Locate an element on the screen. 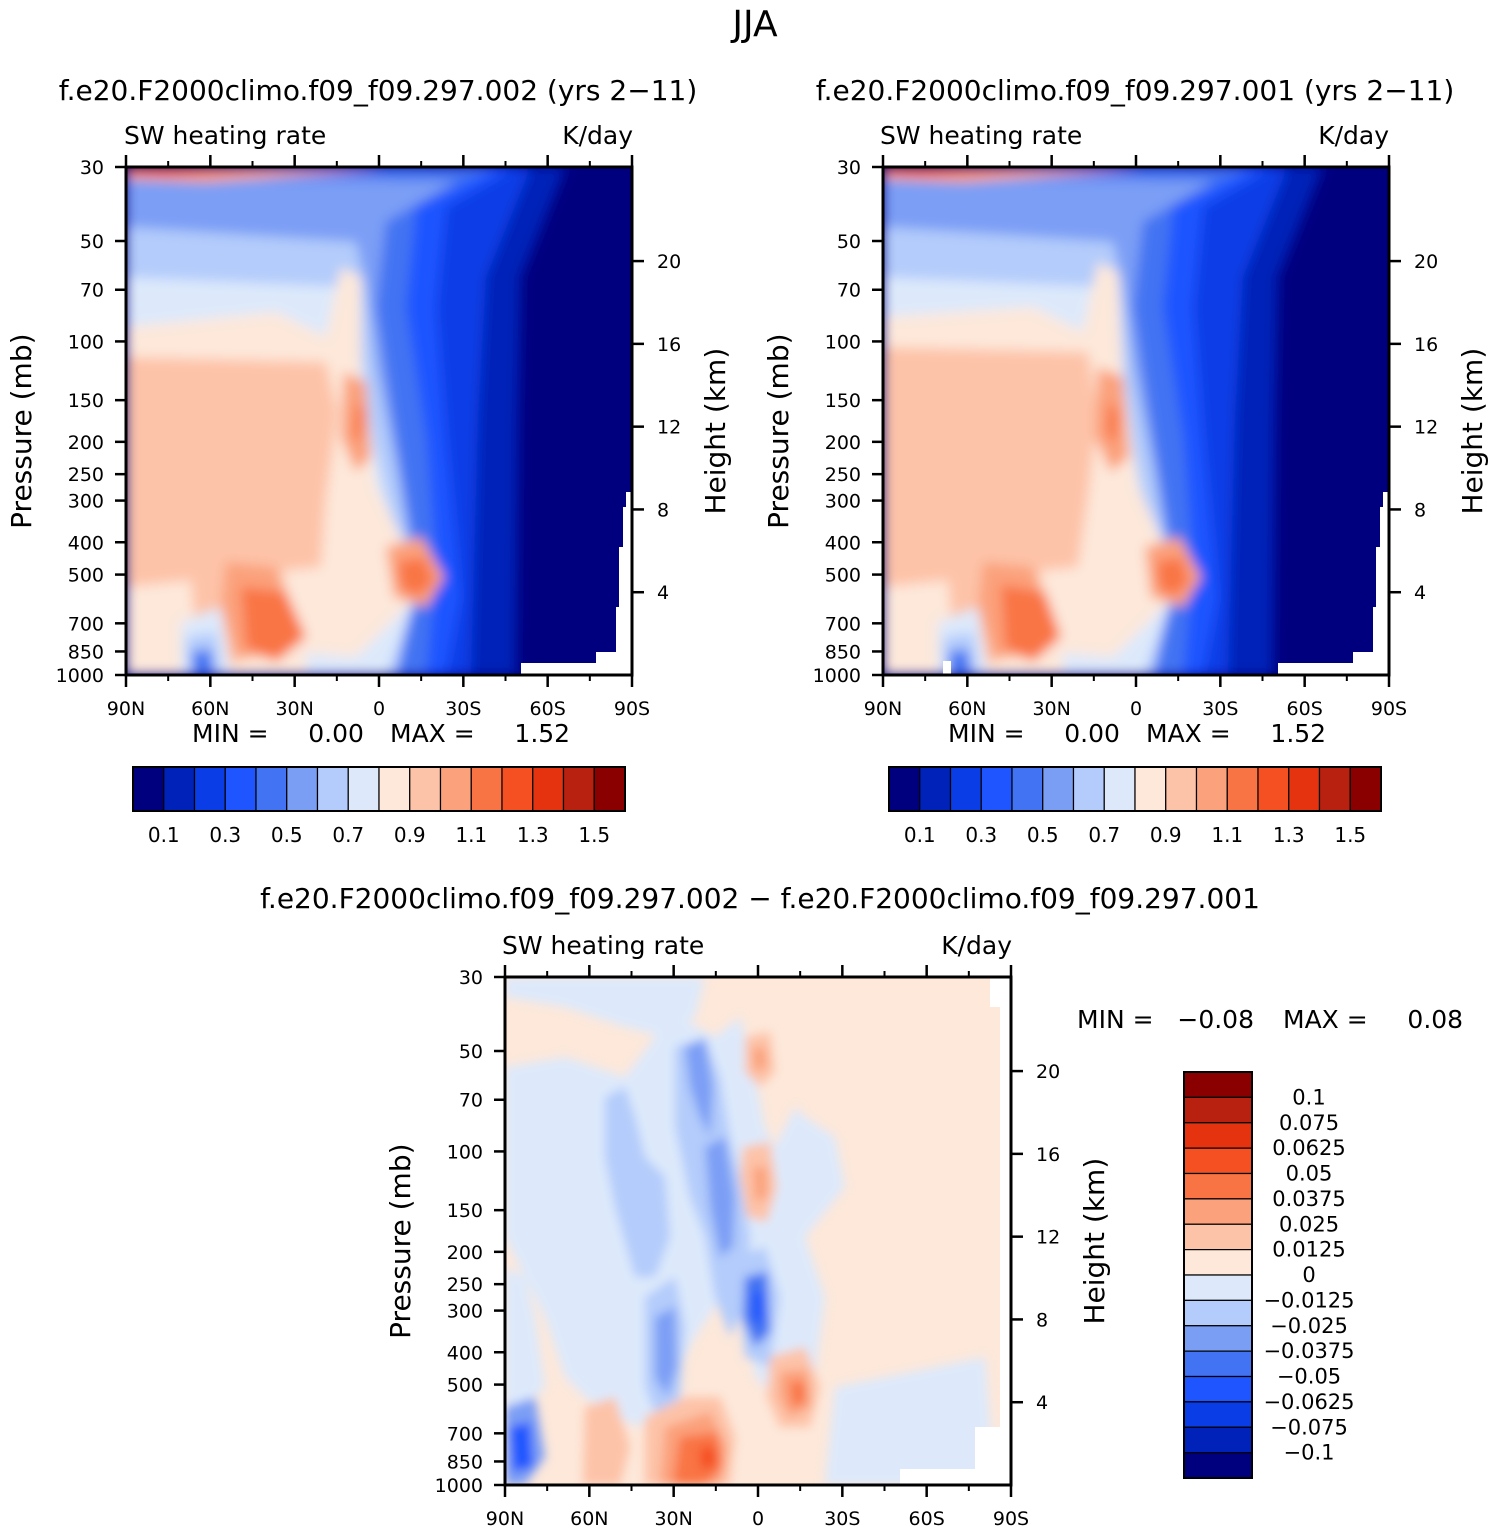 The image size is (1510, 1535). colorbar-label: −0.0625 is located at coordinates (1308, 1402).